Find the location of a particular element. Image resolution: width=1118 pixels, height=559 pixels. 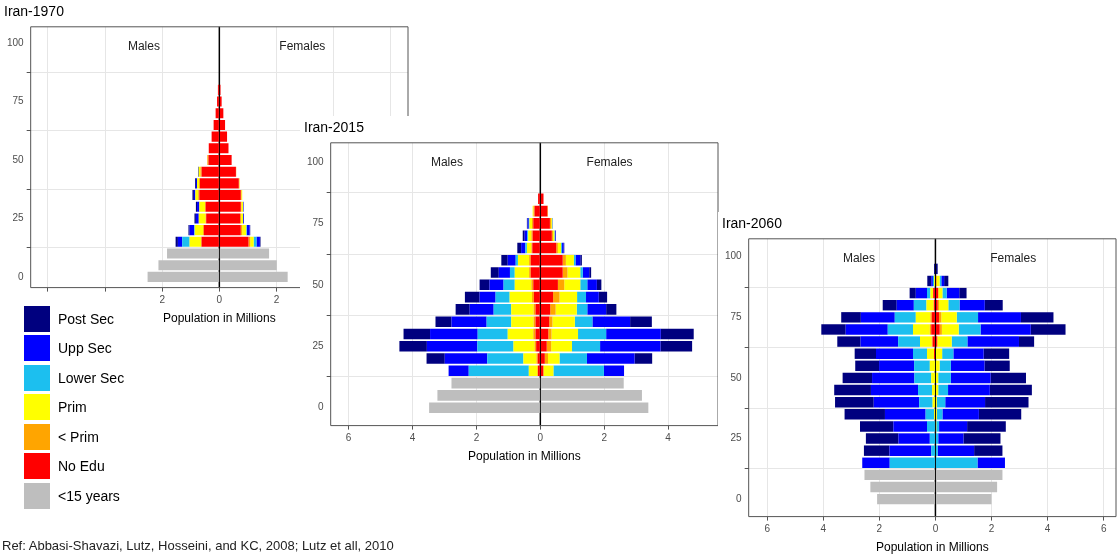

legend-label: Lower Sec is located at coordinates (91, 377).